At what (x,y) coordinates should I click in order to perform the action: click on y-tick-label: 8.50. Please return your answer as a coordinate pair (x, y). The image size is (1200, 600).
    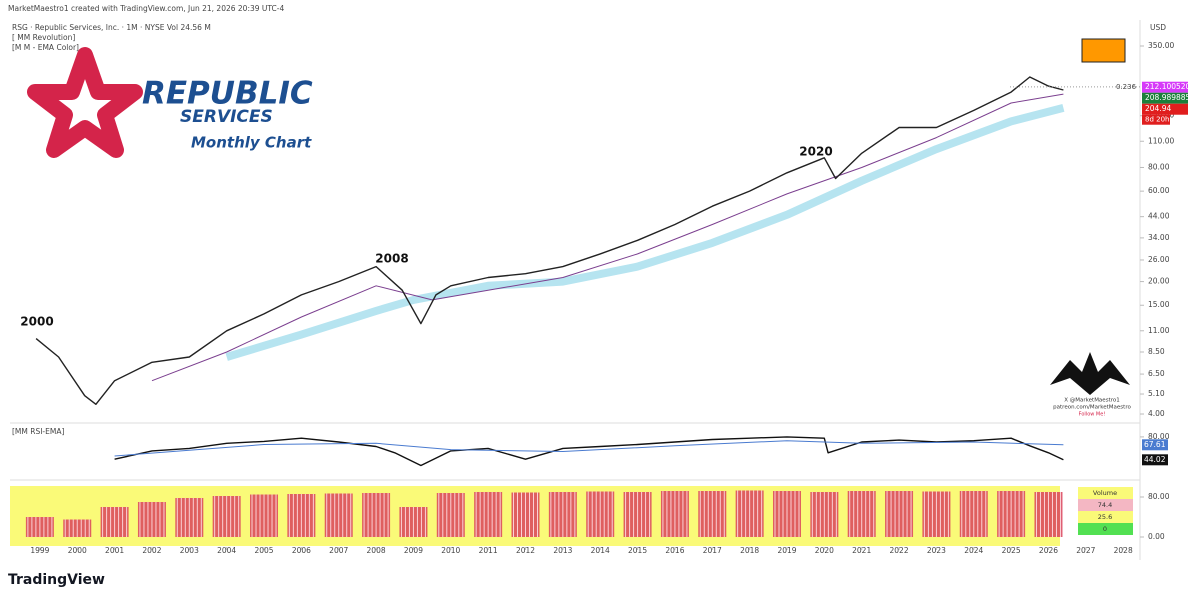
    Looking at the image, I should click on (1156, 351).